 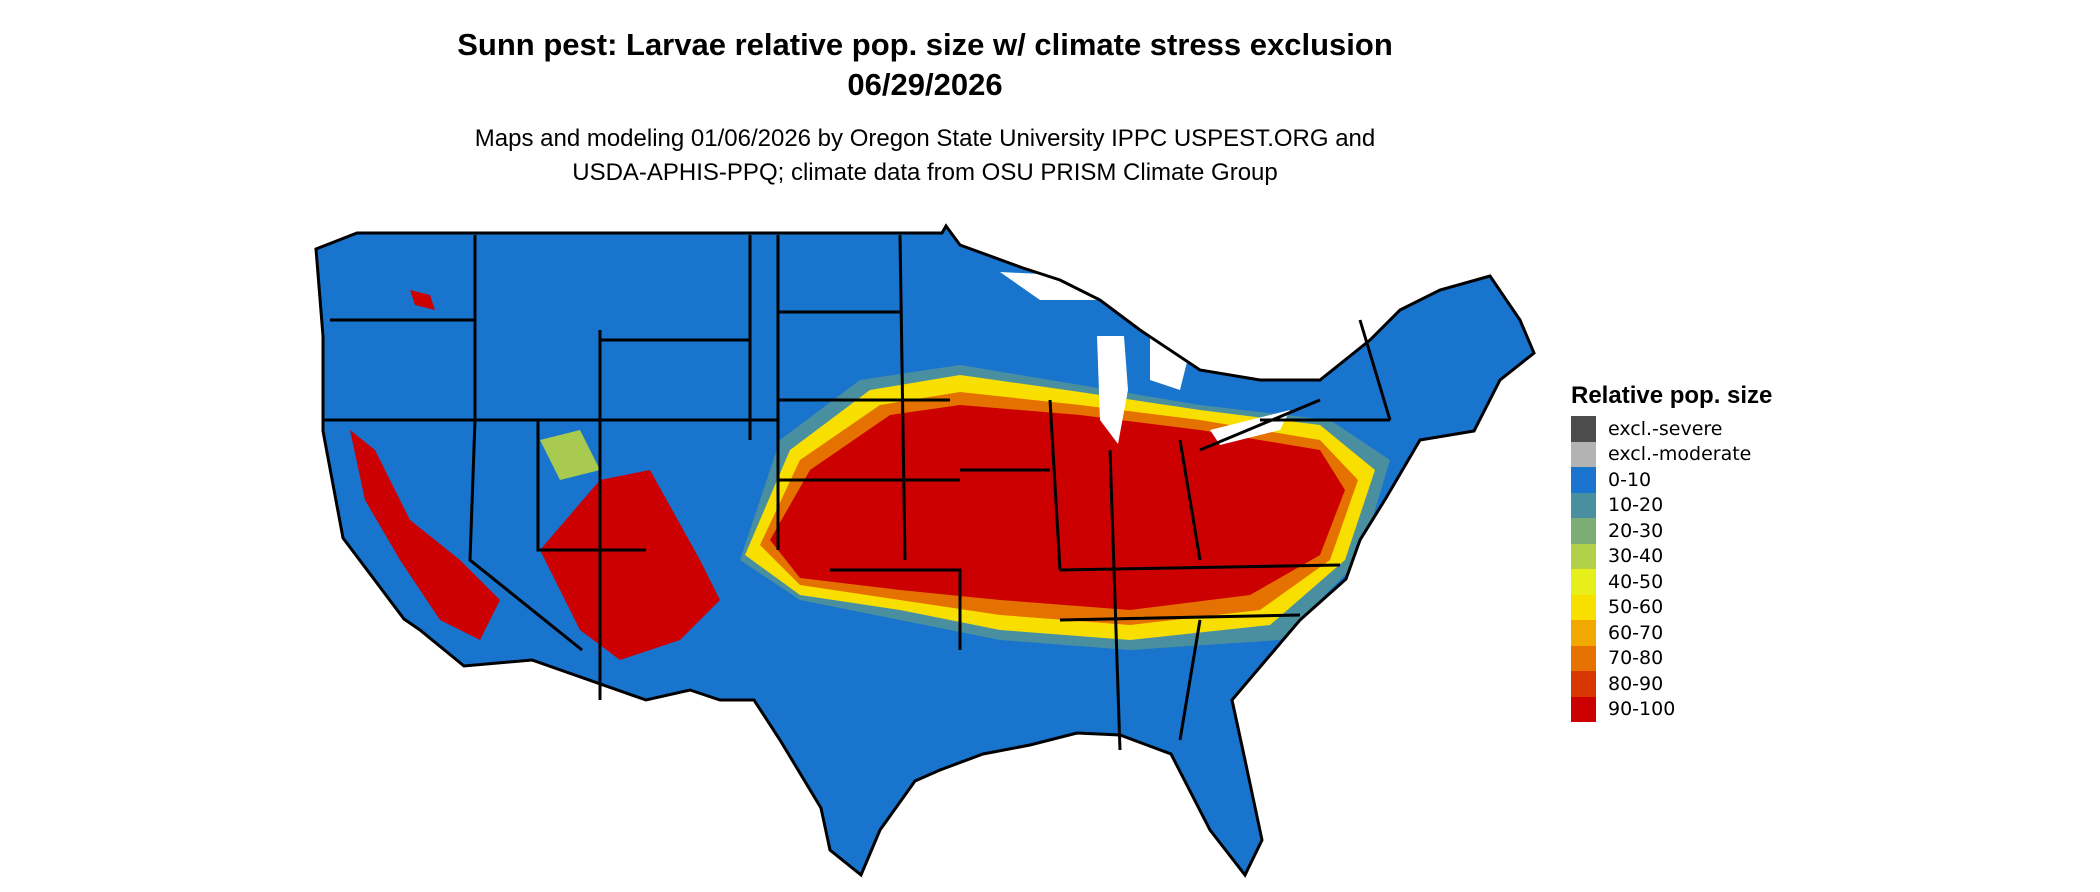 What do you see at coordinates (1671, 658) in the screenshot?
I see `legend-item: 70-80` at bounding box center [1671, 658].